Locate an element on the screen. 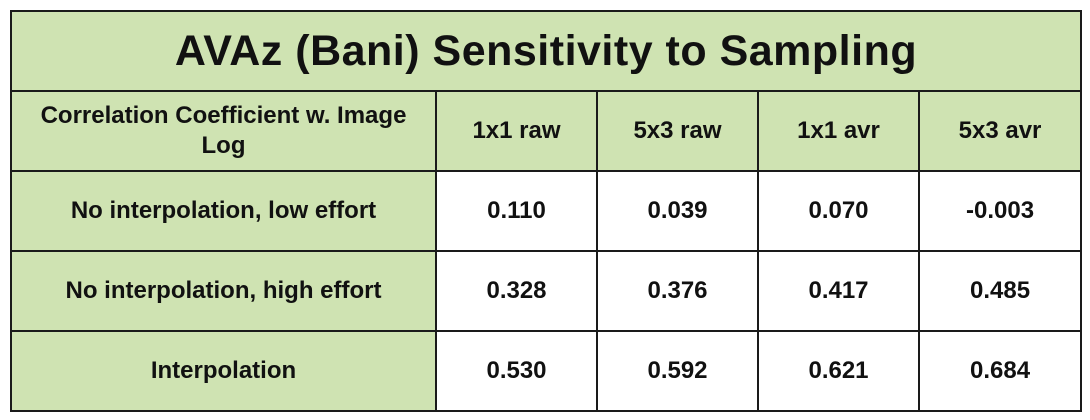  table-cell: 0.485 is located at coordinates (1000, 291).